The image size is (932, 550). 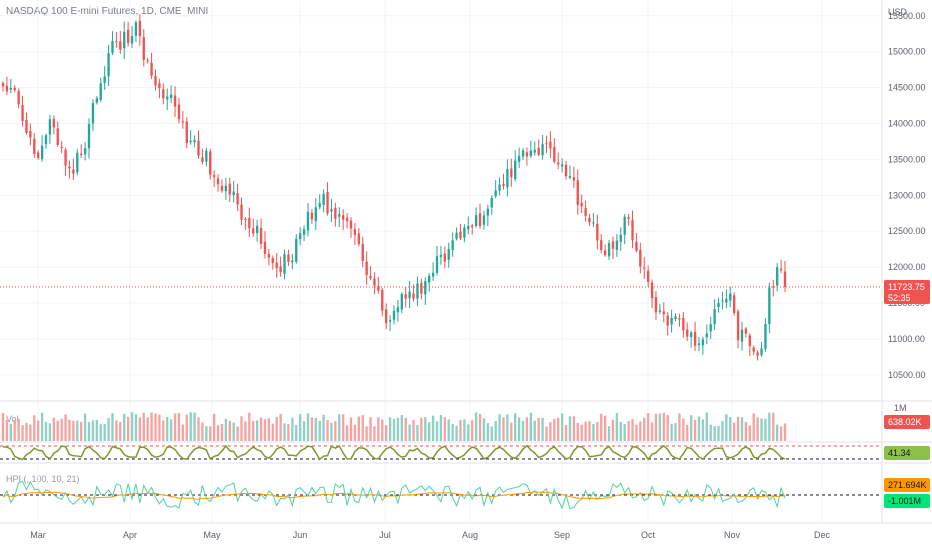 What do you see at coordinates (907, 231) in the screenshot?
I see `y-tick-6: 12500.00` at bounding box center [907, 231].